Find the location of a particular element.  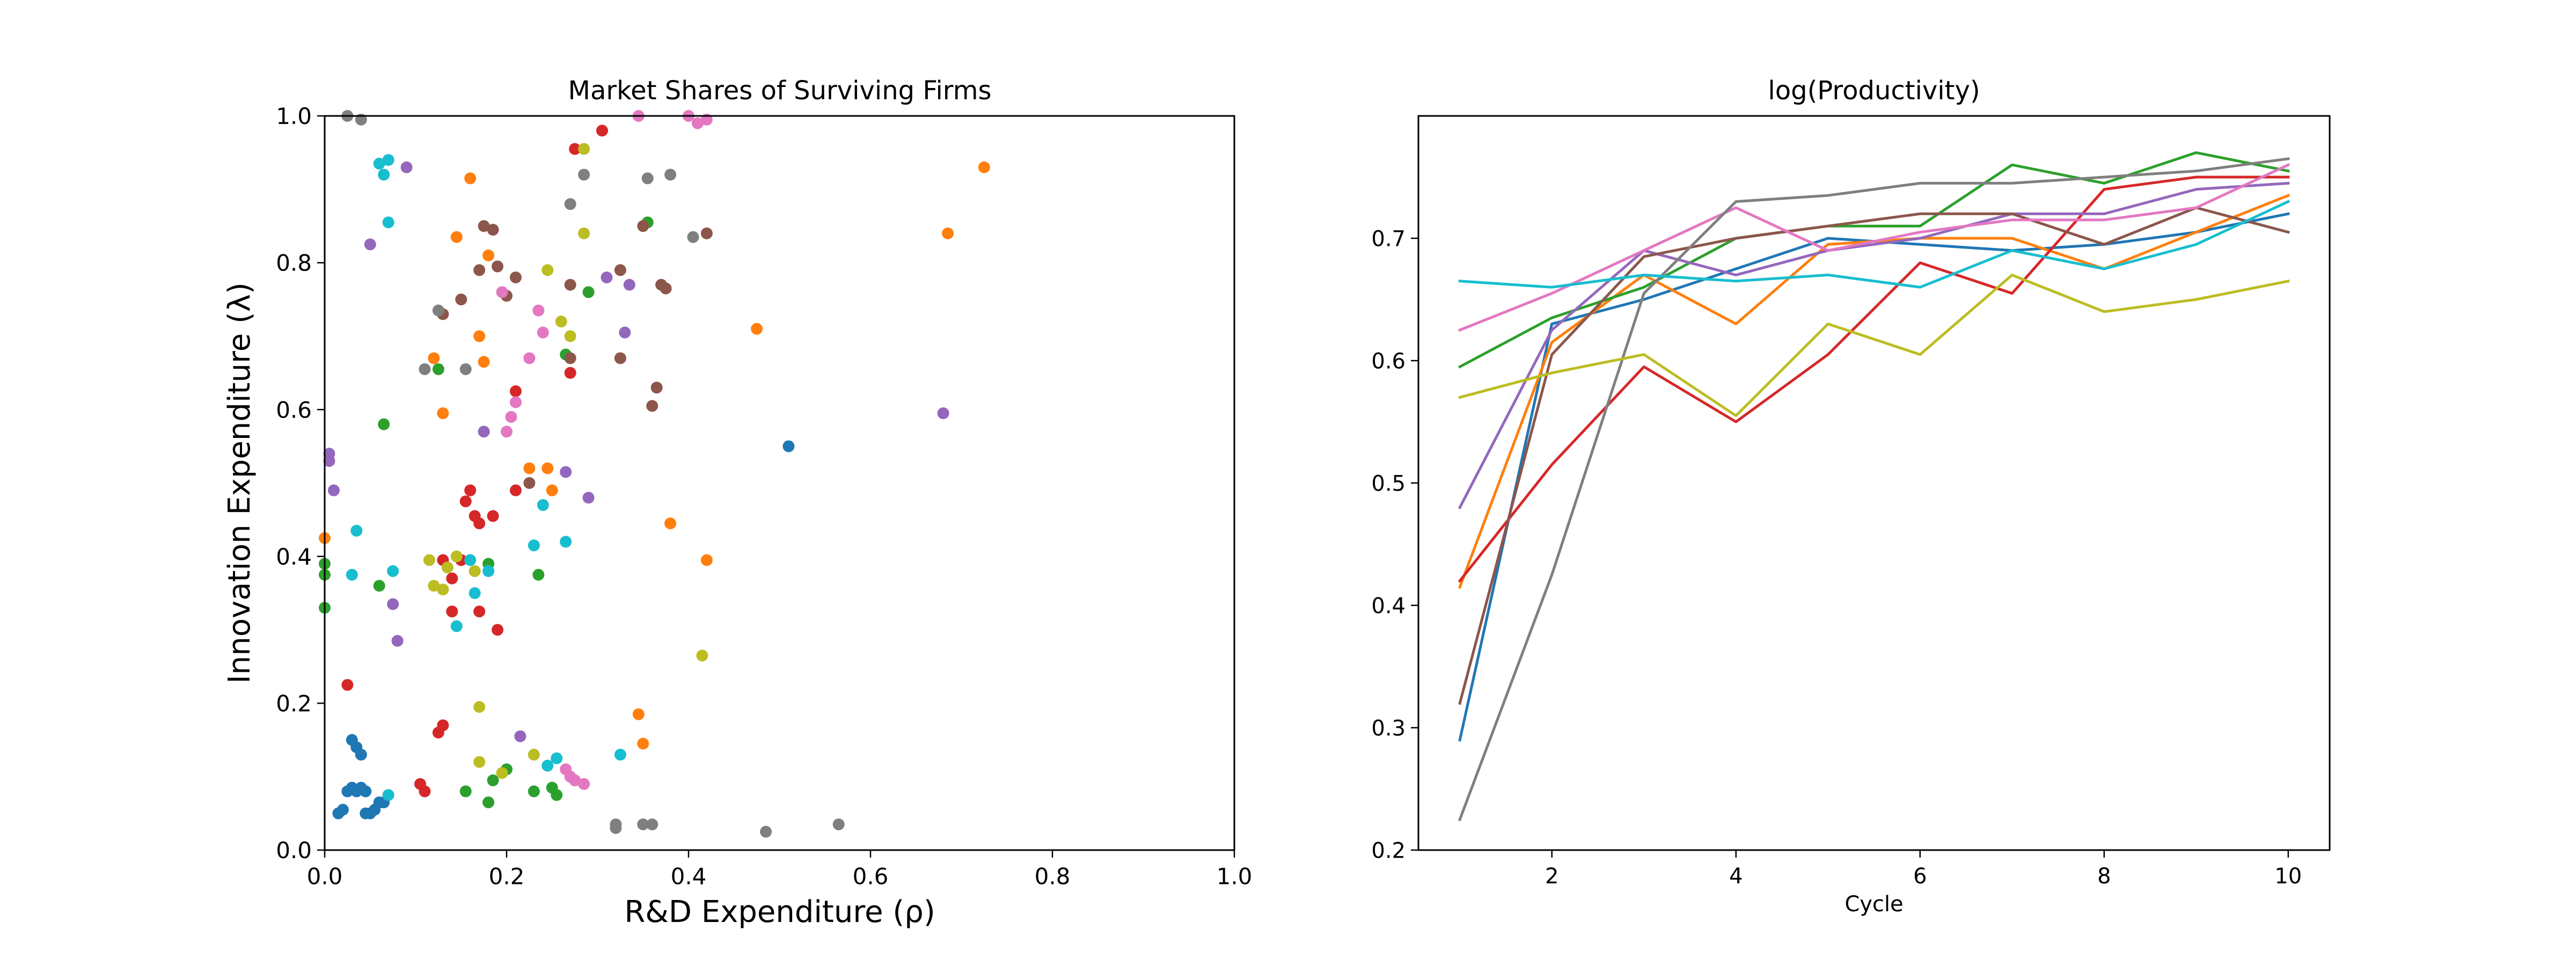

y-tick-label: 0.5 is located at coordinates (1388, 483).